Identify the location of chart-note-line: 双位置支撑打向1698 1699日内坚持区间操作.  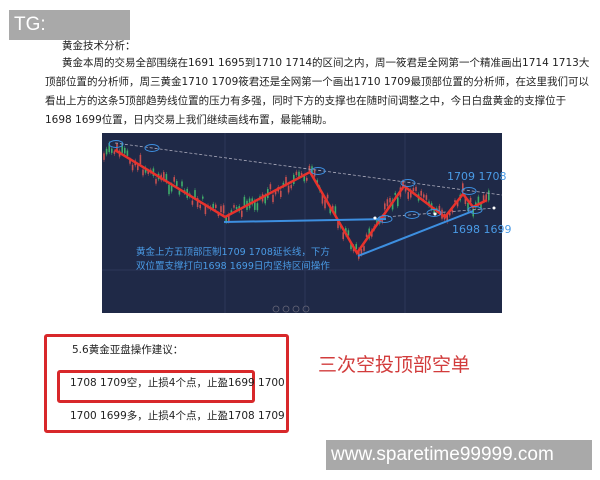
(233, 266).